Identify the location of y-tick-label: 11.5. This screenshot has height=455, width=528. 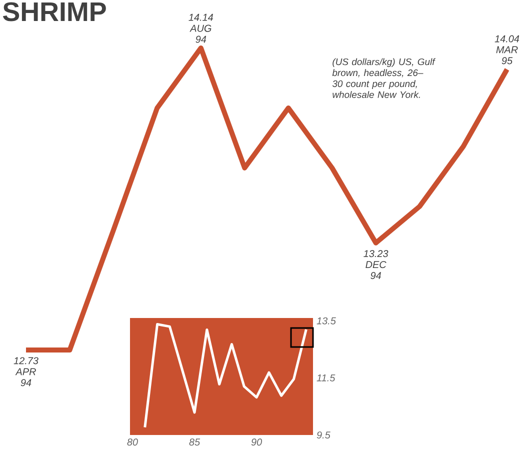
(326, 378).